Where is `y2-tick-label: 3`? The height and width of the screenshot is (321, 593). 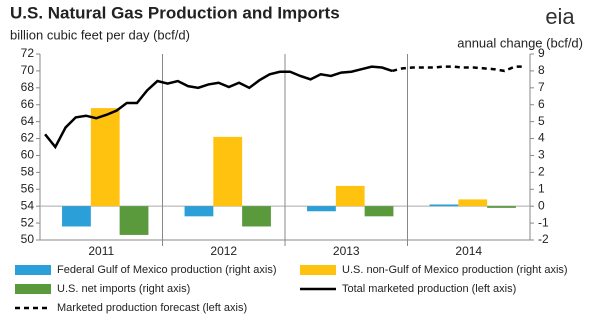 y2-tick-label: 3 is located at coordinates (541, 155).